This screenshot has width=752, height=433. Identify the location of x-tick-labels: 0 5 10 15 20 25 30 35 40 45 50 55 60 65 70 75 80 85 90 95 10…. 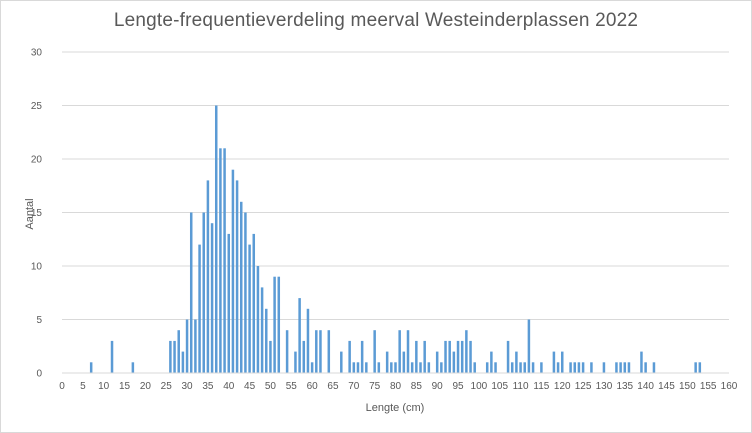
(398, 386).